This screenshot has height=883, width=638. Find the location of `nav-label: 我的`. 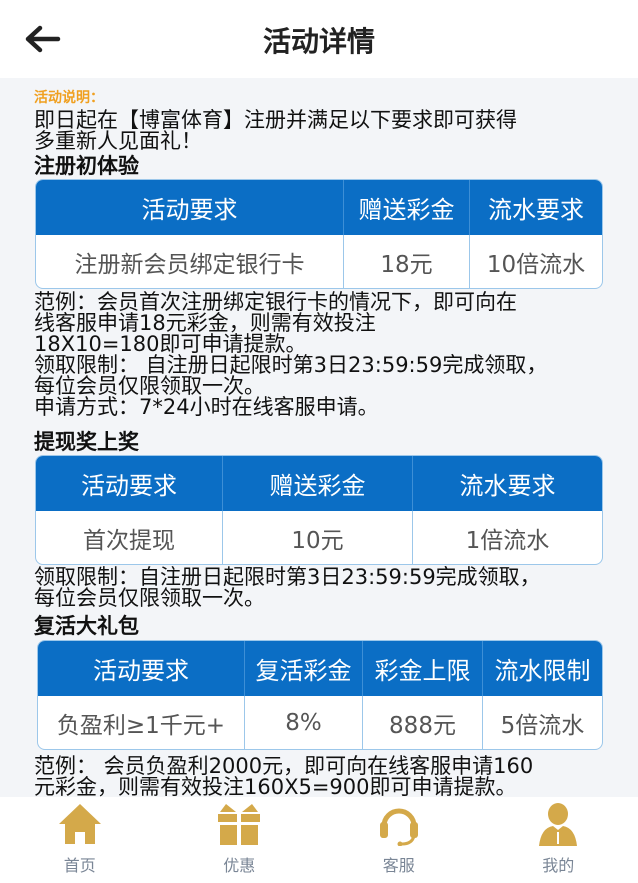

nav-label: 我的 is located at coordinates (558, 865).